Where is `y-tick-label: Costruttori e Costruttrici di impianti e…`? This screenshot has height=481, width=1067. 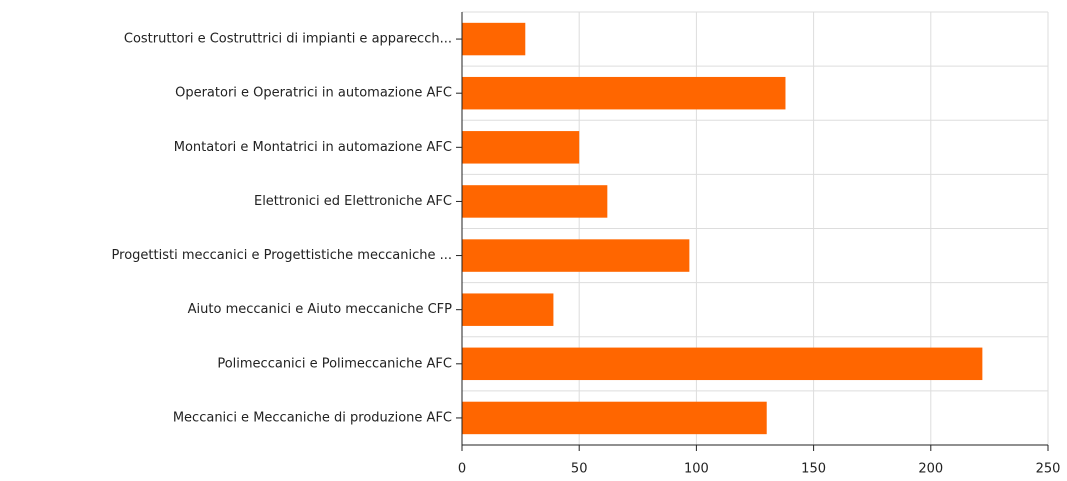 y-tick-label: Costruttori e Costruttrici di impianti e… is located at coordinates (288, 39).